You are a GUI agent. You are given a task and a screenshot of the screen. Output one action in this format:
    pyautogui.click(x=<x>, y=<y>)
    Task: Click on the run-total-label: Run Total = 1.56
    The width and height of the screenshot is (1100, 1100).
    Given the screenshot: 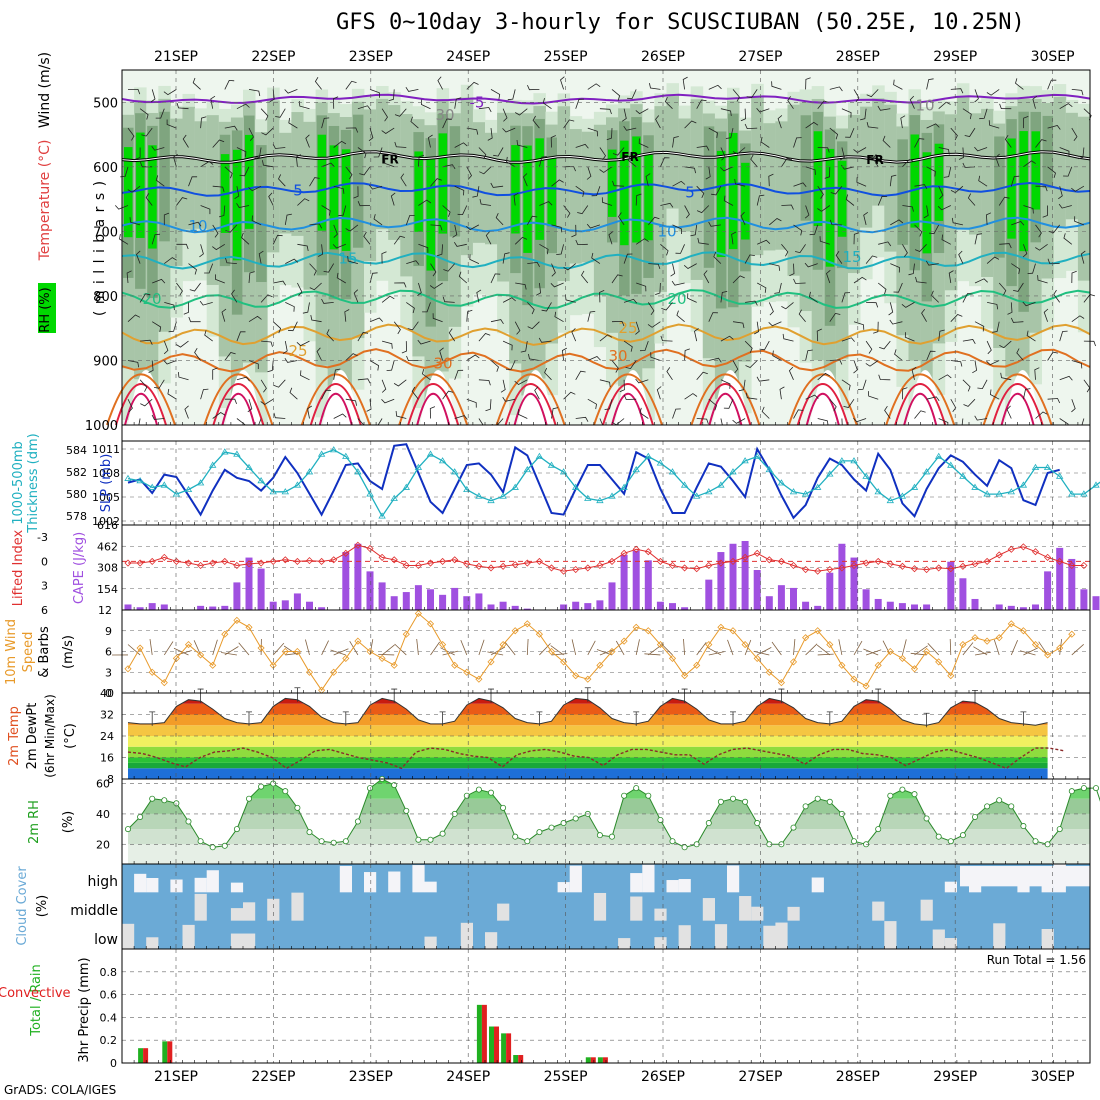 What is the action you would take?
    pyautogui.click(x=1036, y=960)
    